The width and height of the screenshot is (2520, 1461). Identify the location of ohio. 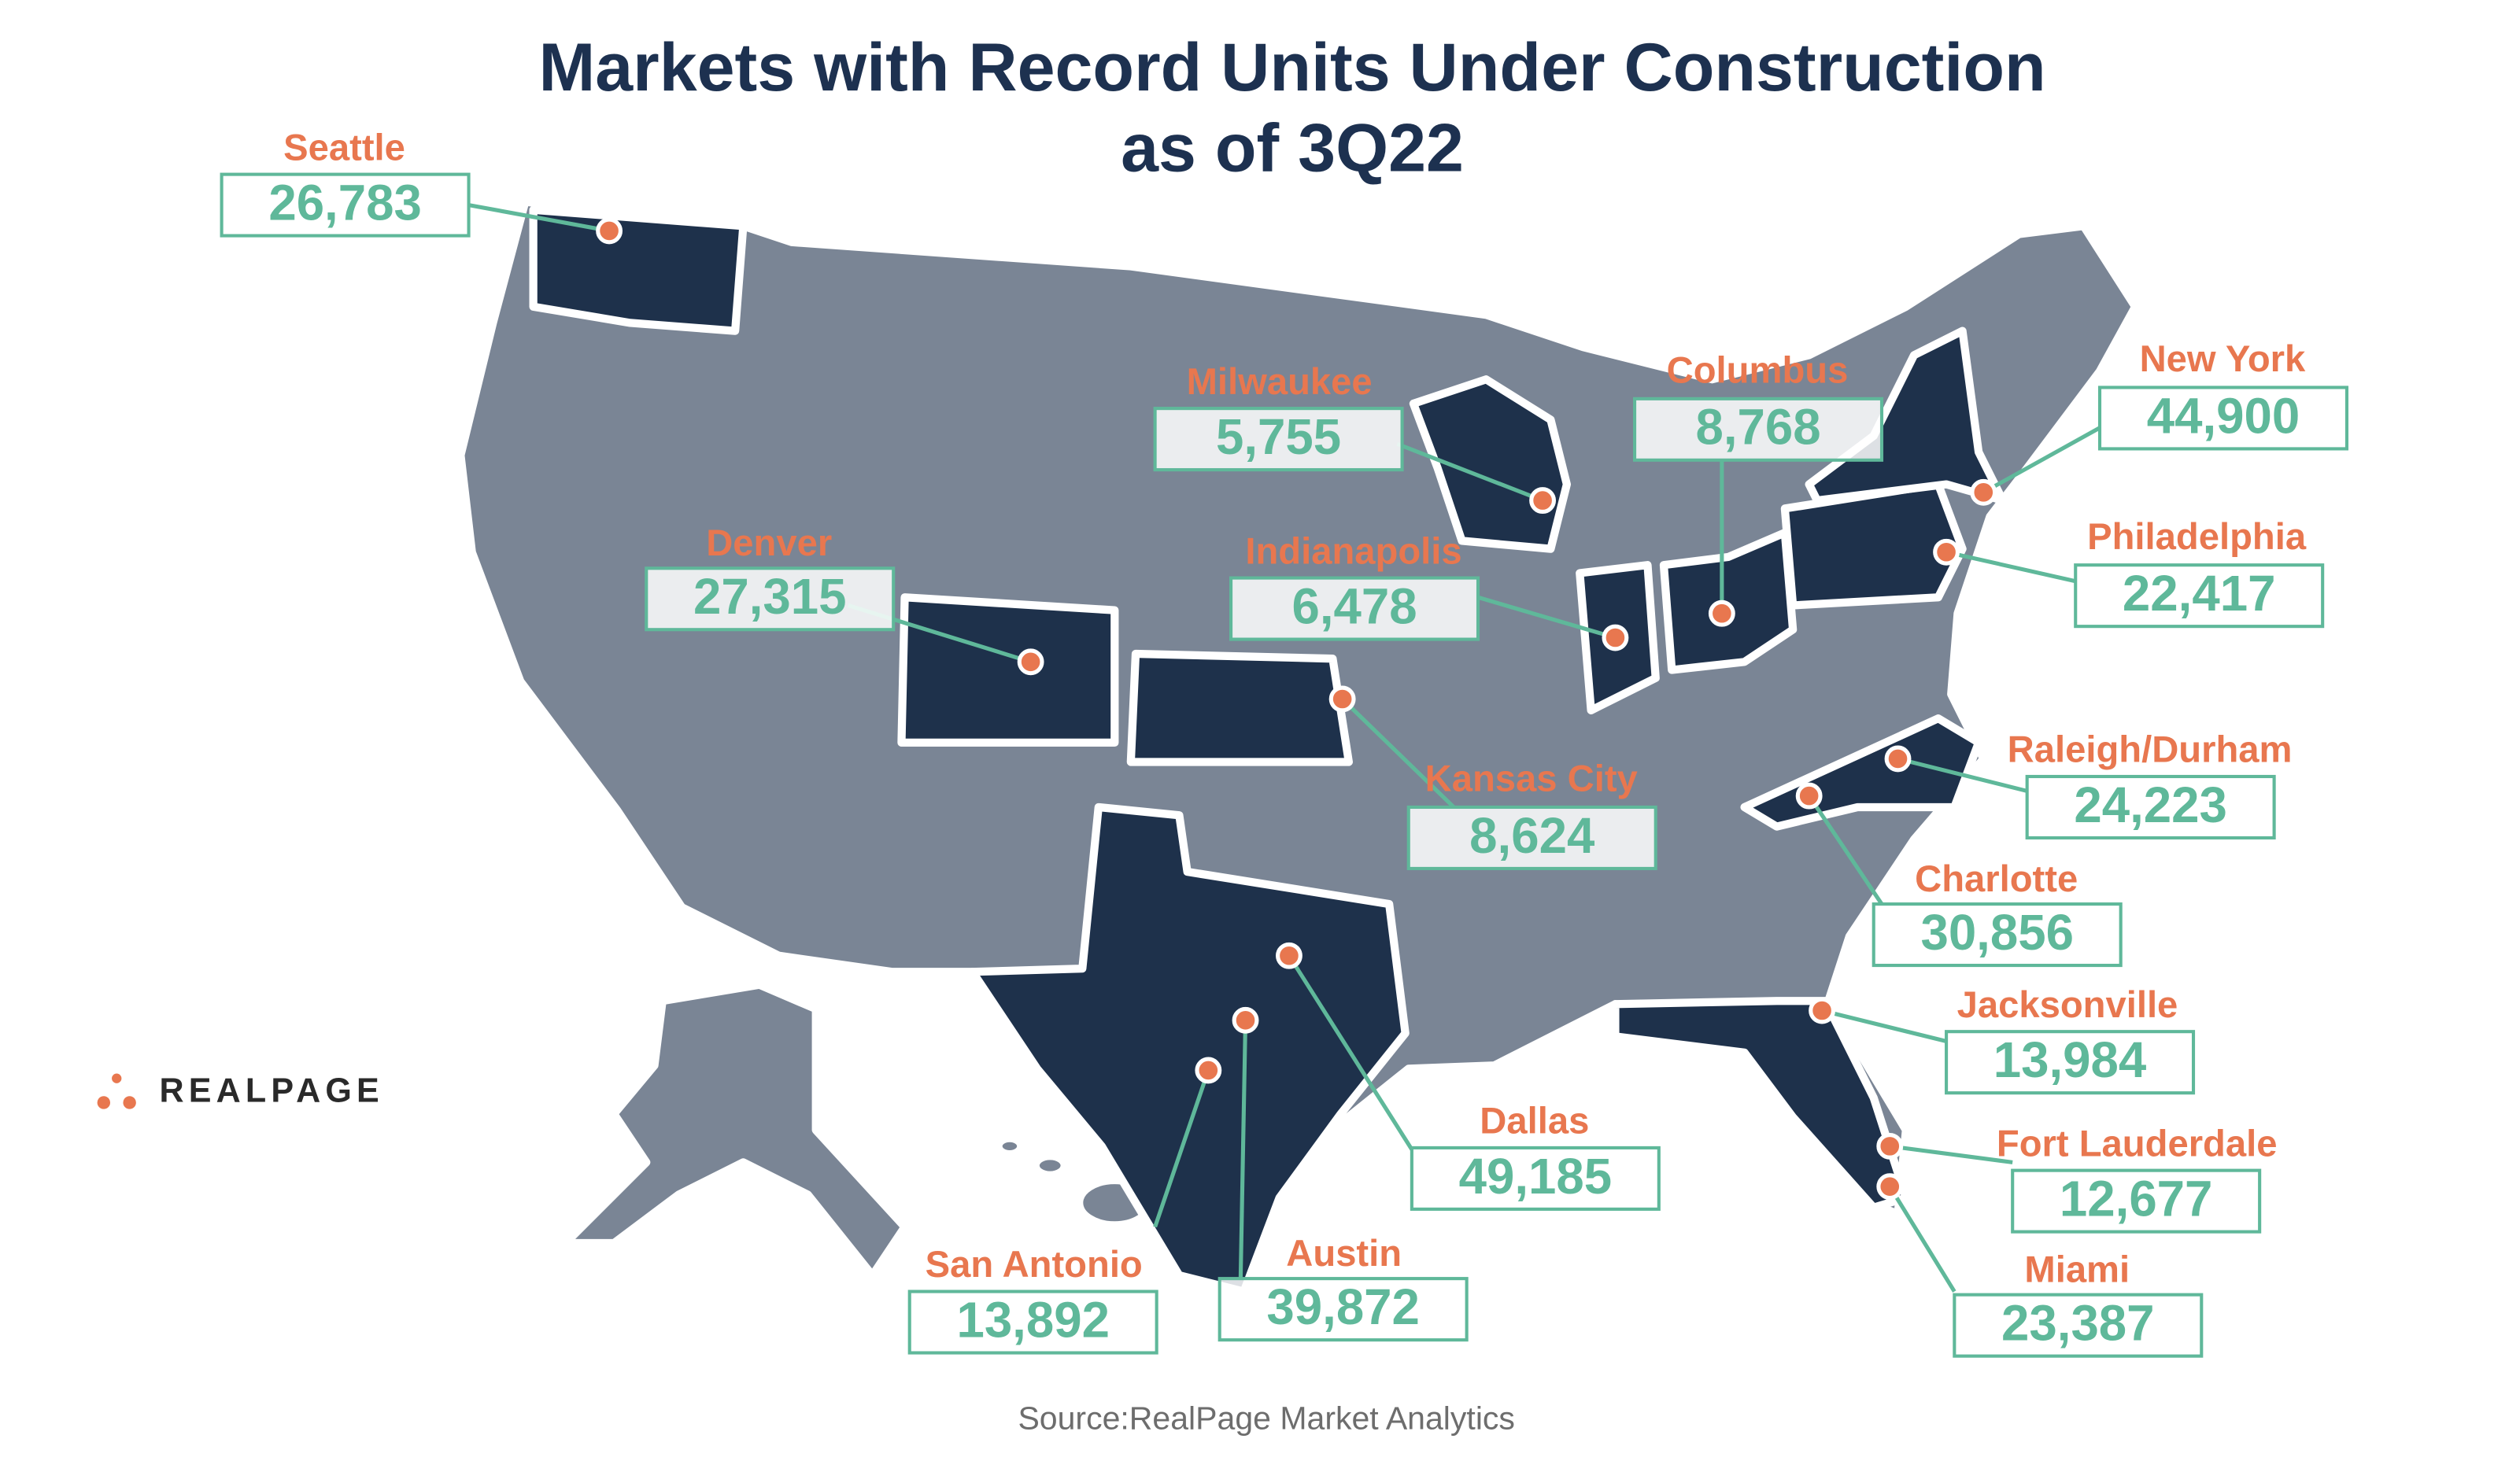
(1728, 601).